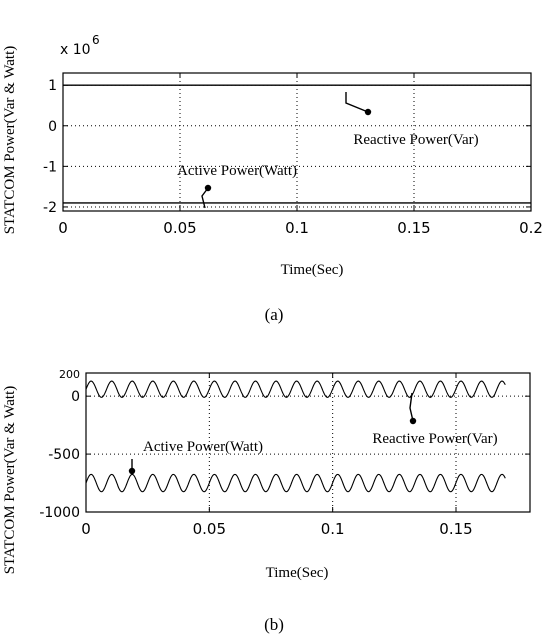 The height and width of the screenshot is (644, 544). What do you see at coordinates (531, 228) in the screenshot?
I see `x-tick-label: 0.2` at bounding box center [531, 228].